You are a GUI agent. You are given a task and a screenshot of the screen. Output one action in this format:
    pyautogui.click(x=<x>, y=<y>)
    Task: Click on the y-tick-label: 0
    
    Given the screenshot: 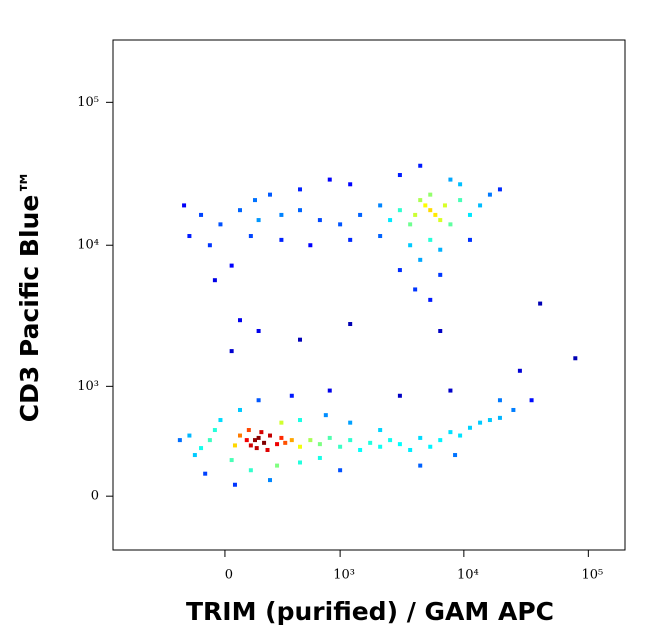 What is the action you would take?
    pyautogui.click(x=95, y=496)
    